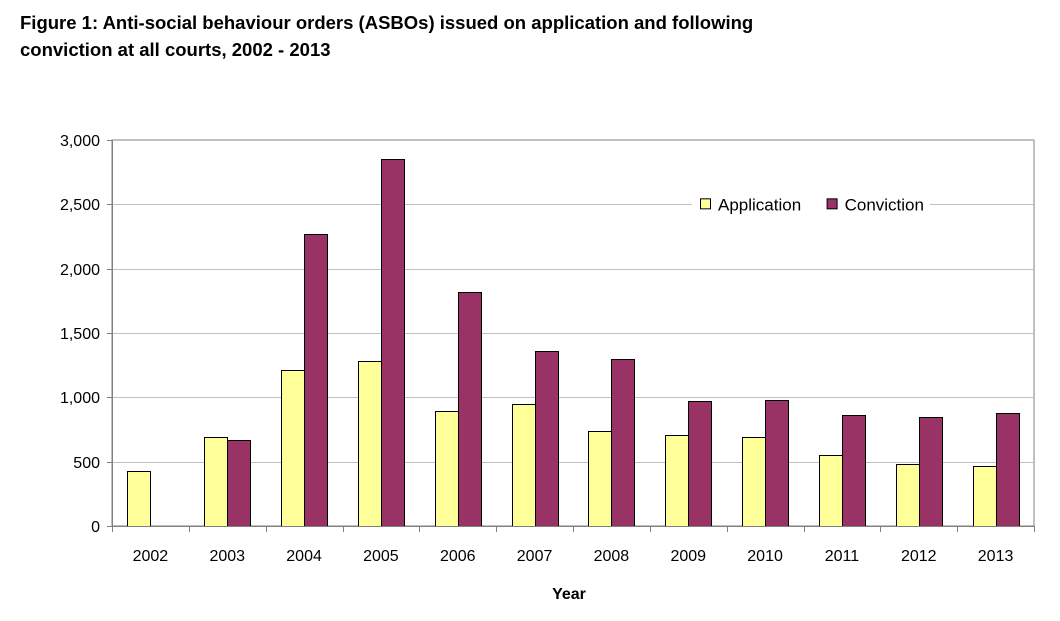  I want to click on legend: Application Conviction, so click(811, 204).